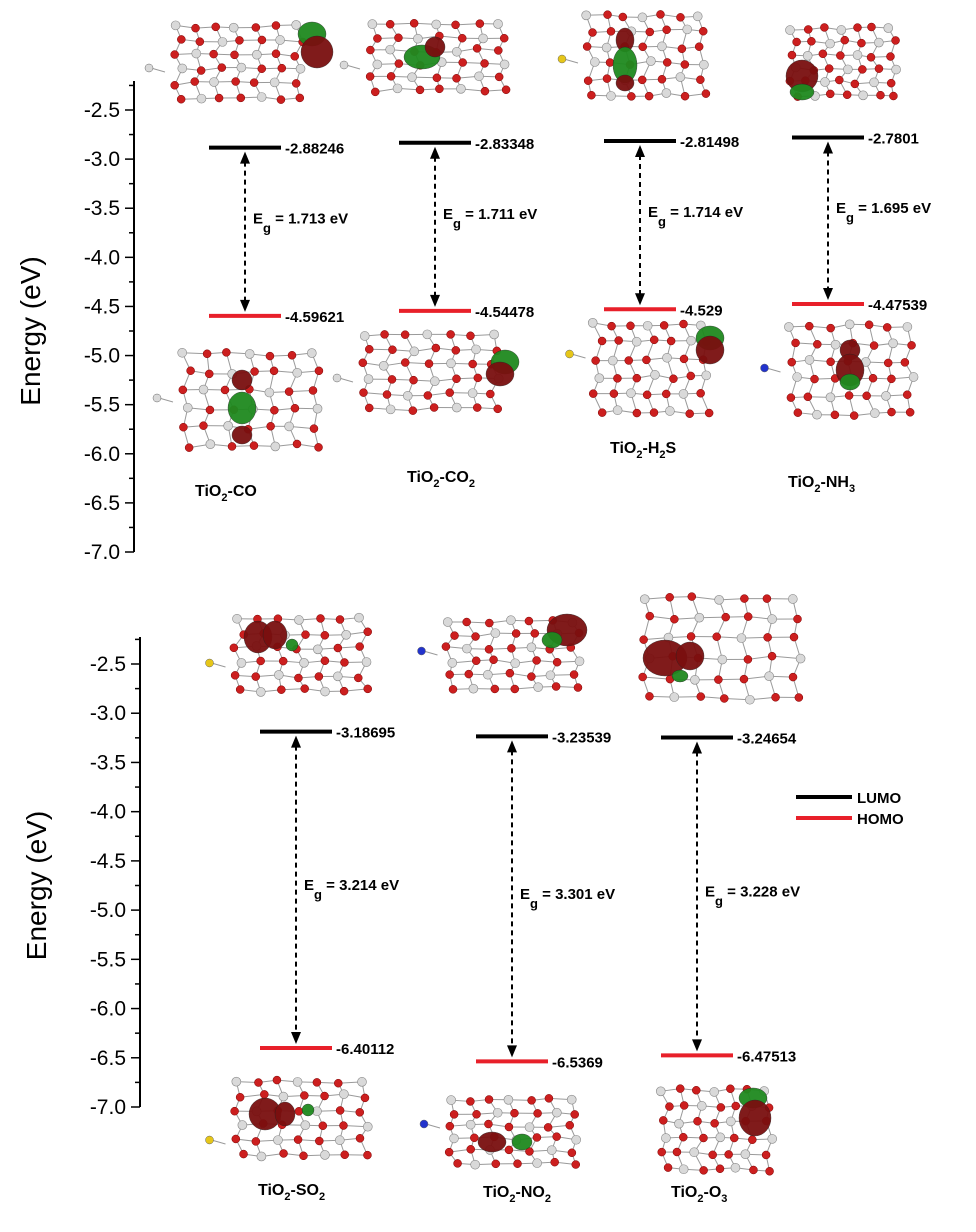 This screenshot has width=976, height=1232. Describe the element at coordinates (883, 212) in the screenshot. I see `band-gap-label: Eg = 1.695 eV` at that location.